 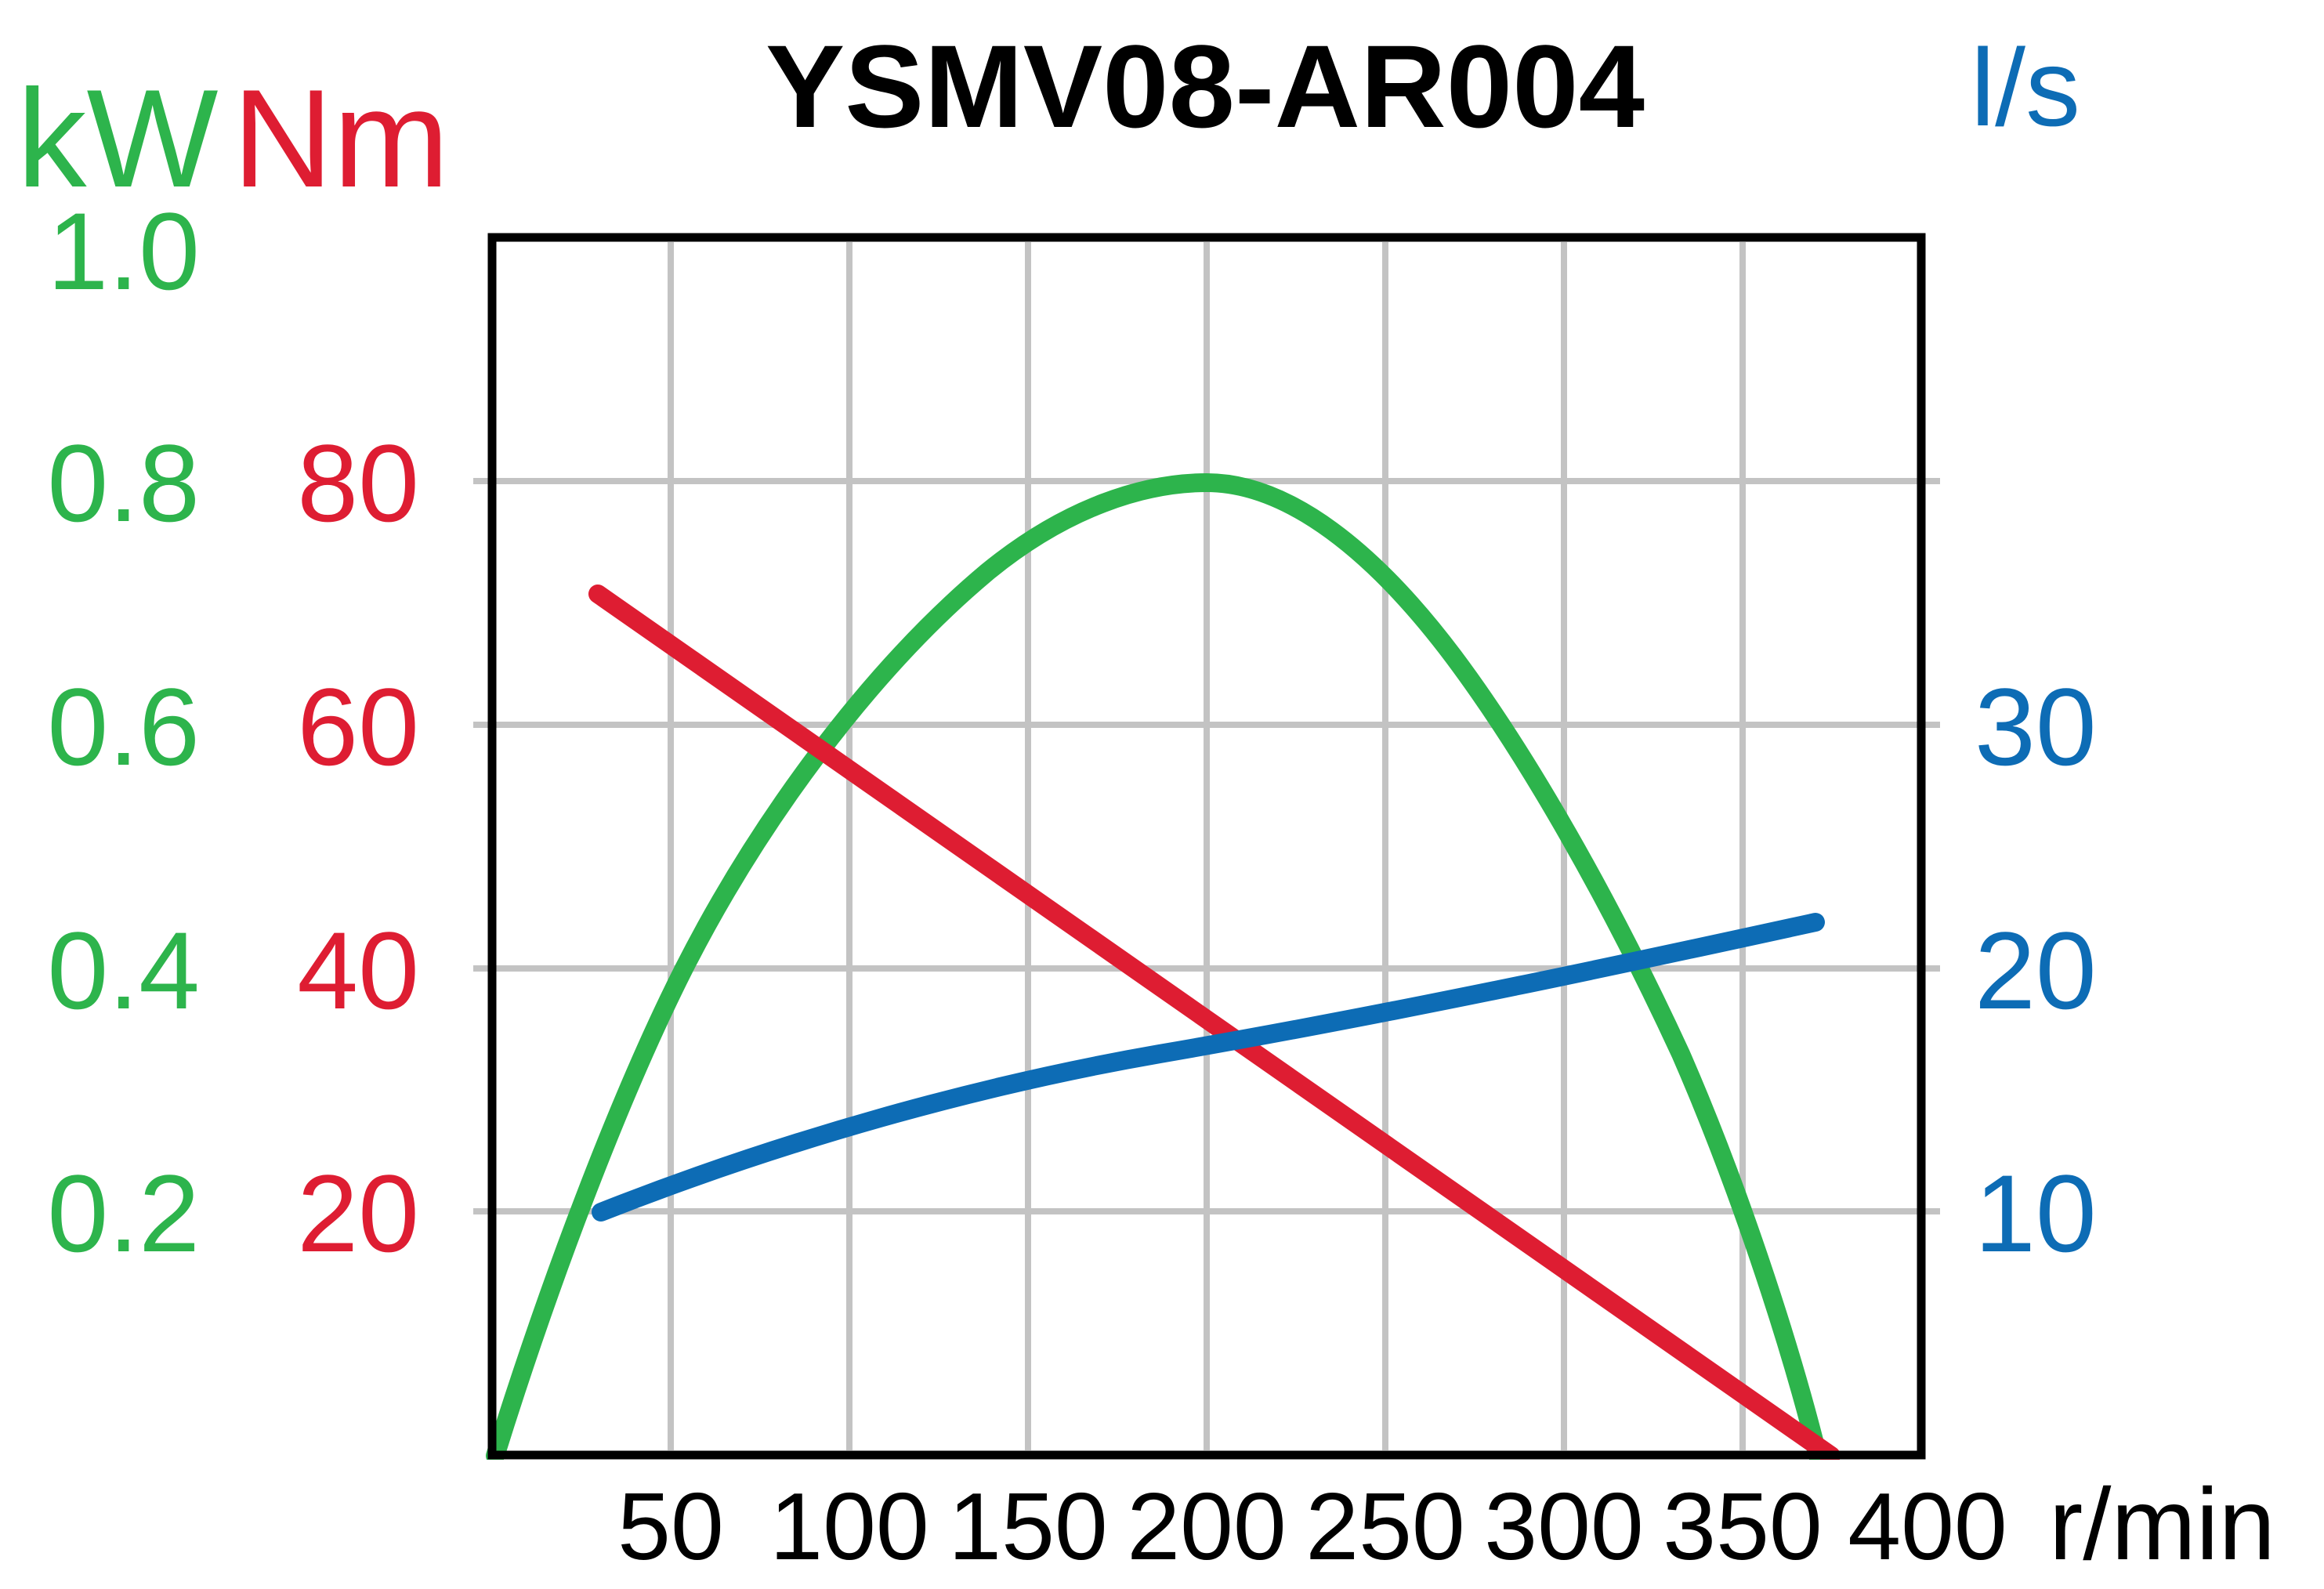 I want to click on power-tick-0.8: 0.8, so click(x=124, y=483).